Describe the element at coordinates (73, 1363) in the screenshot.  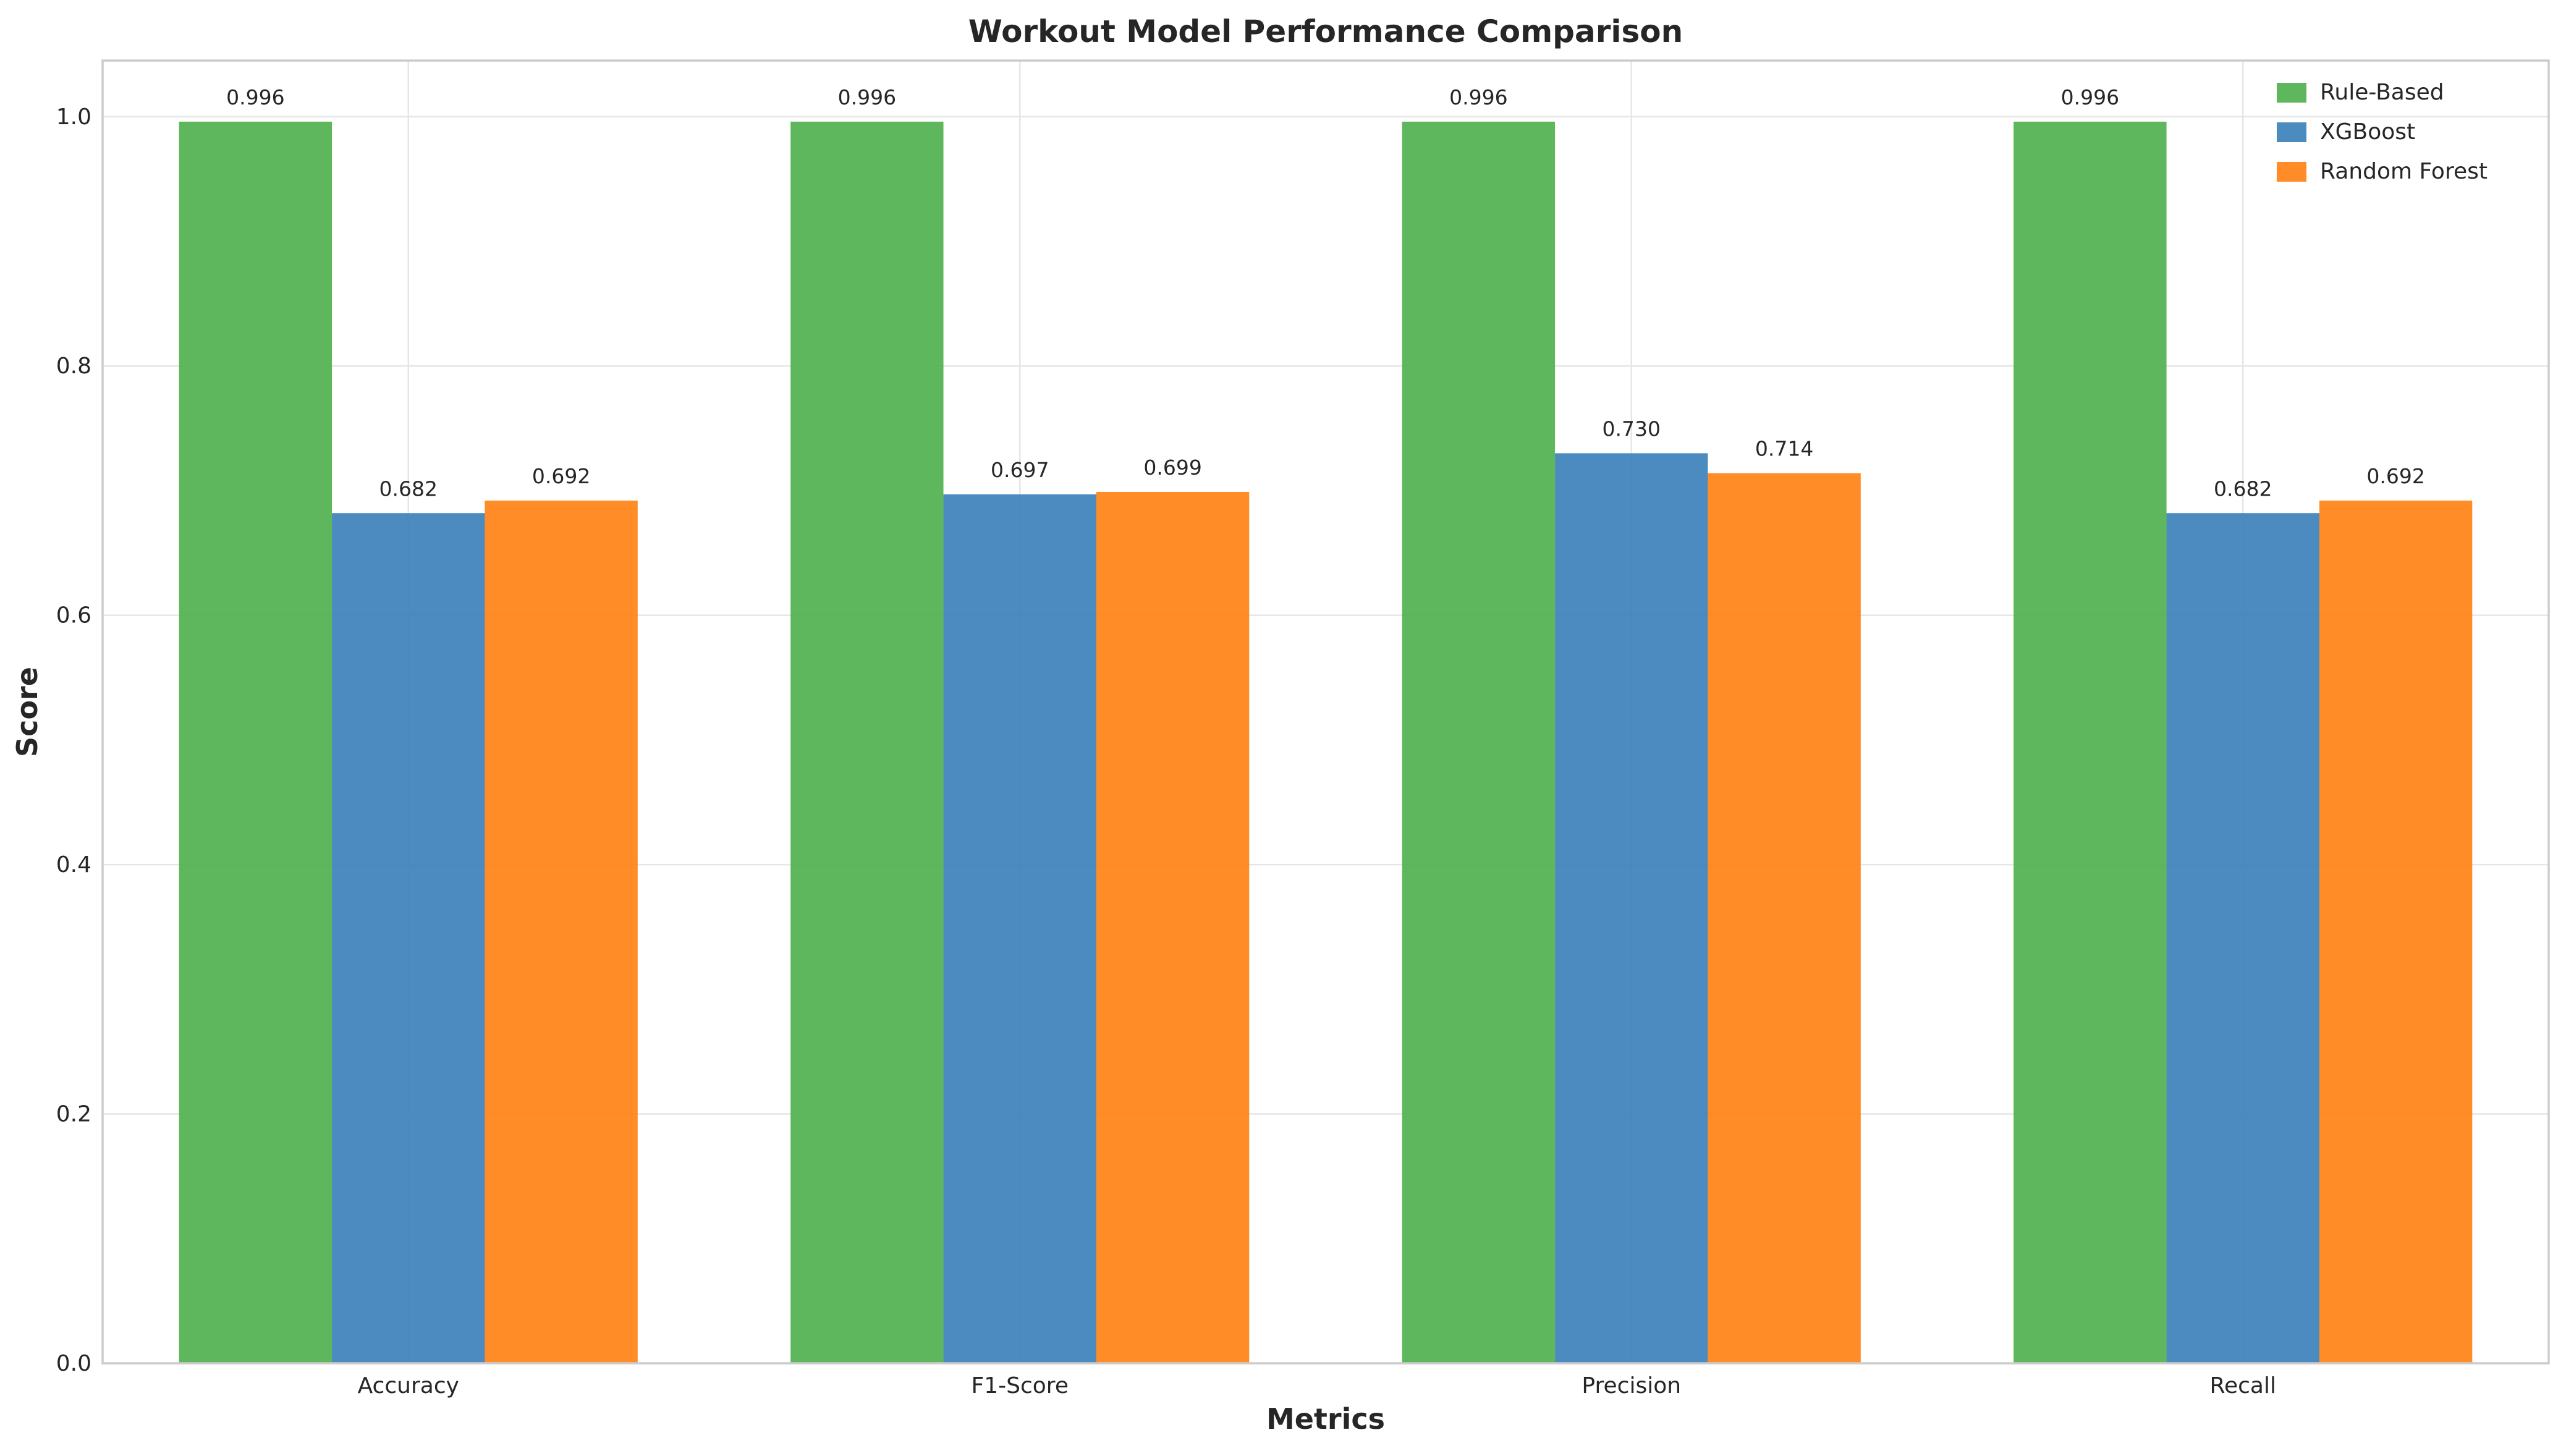
I see `y-tick-label: 0.0` at that location.